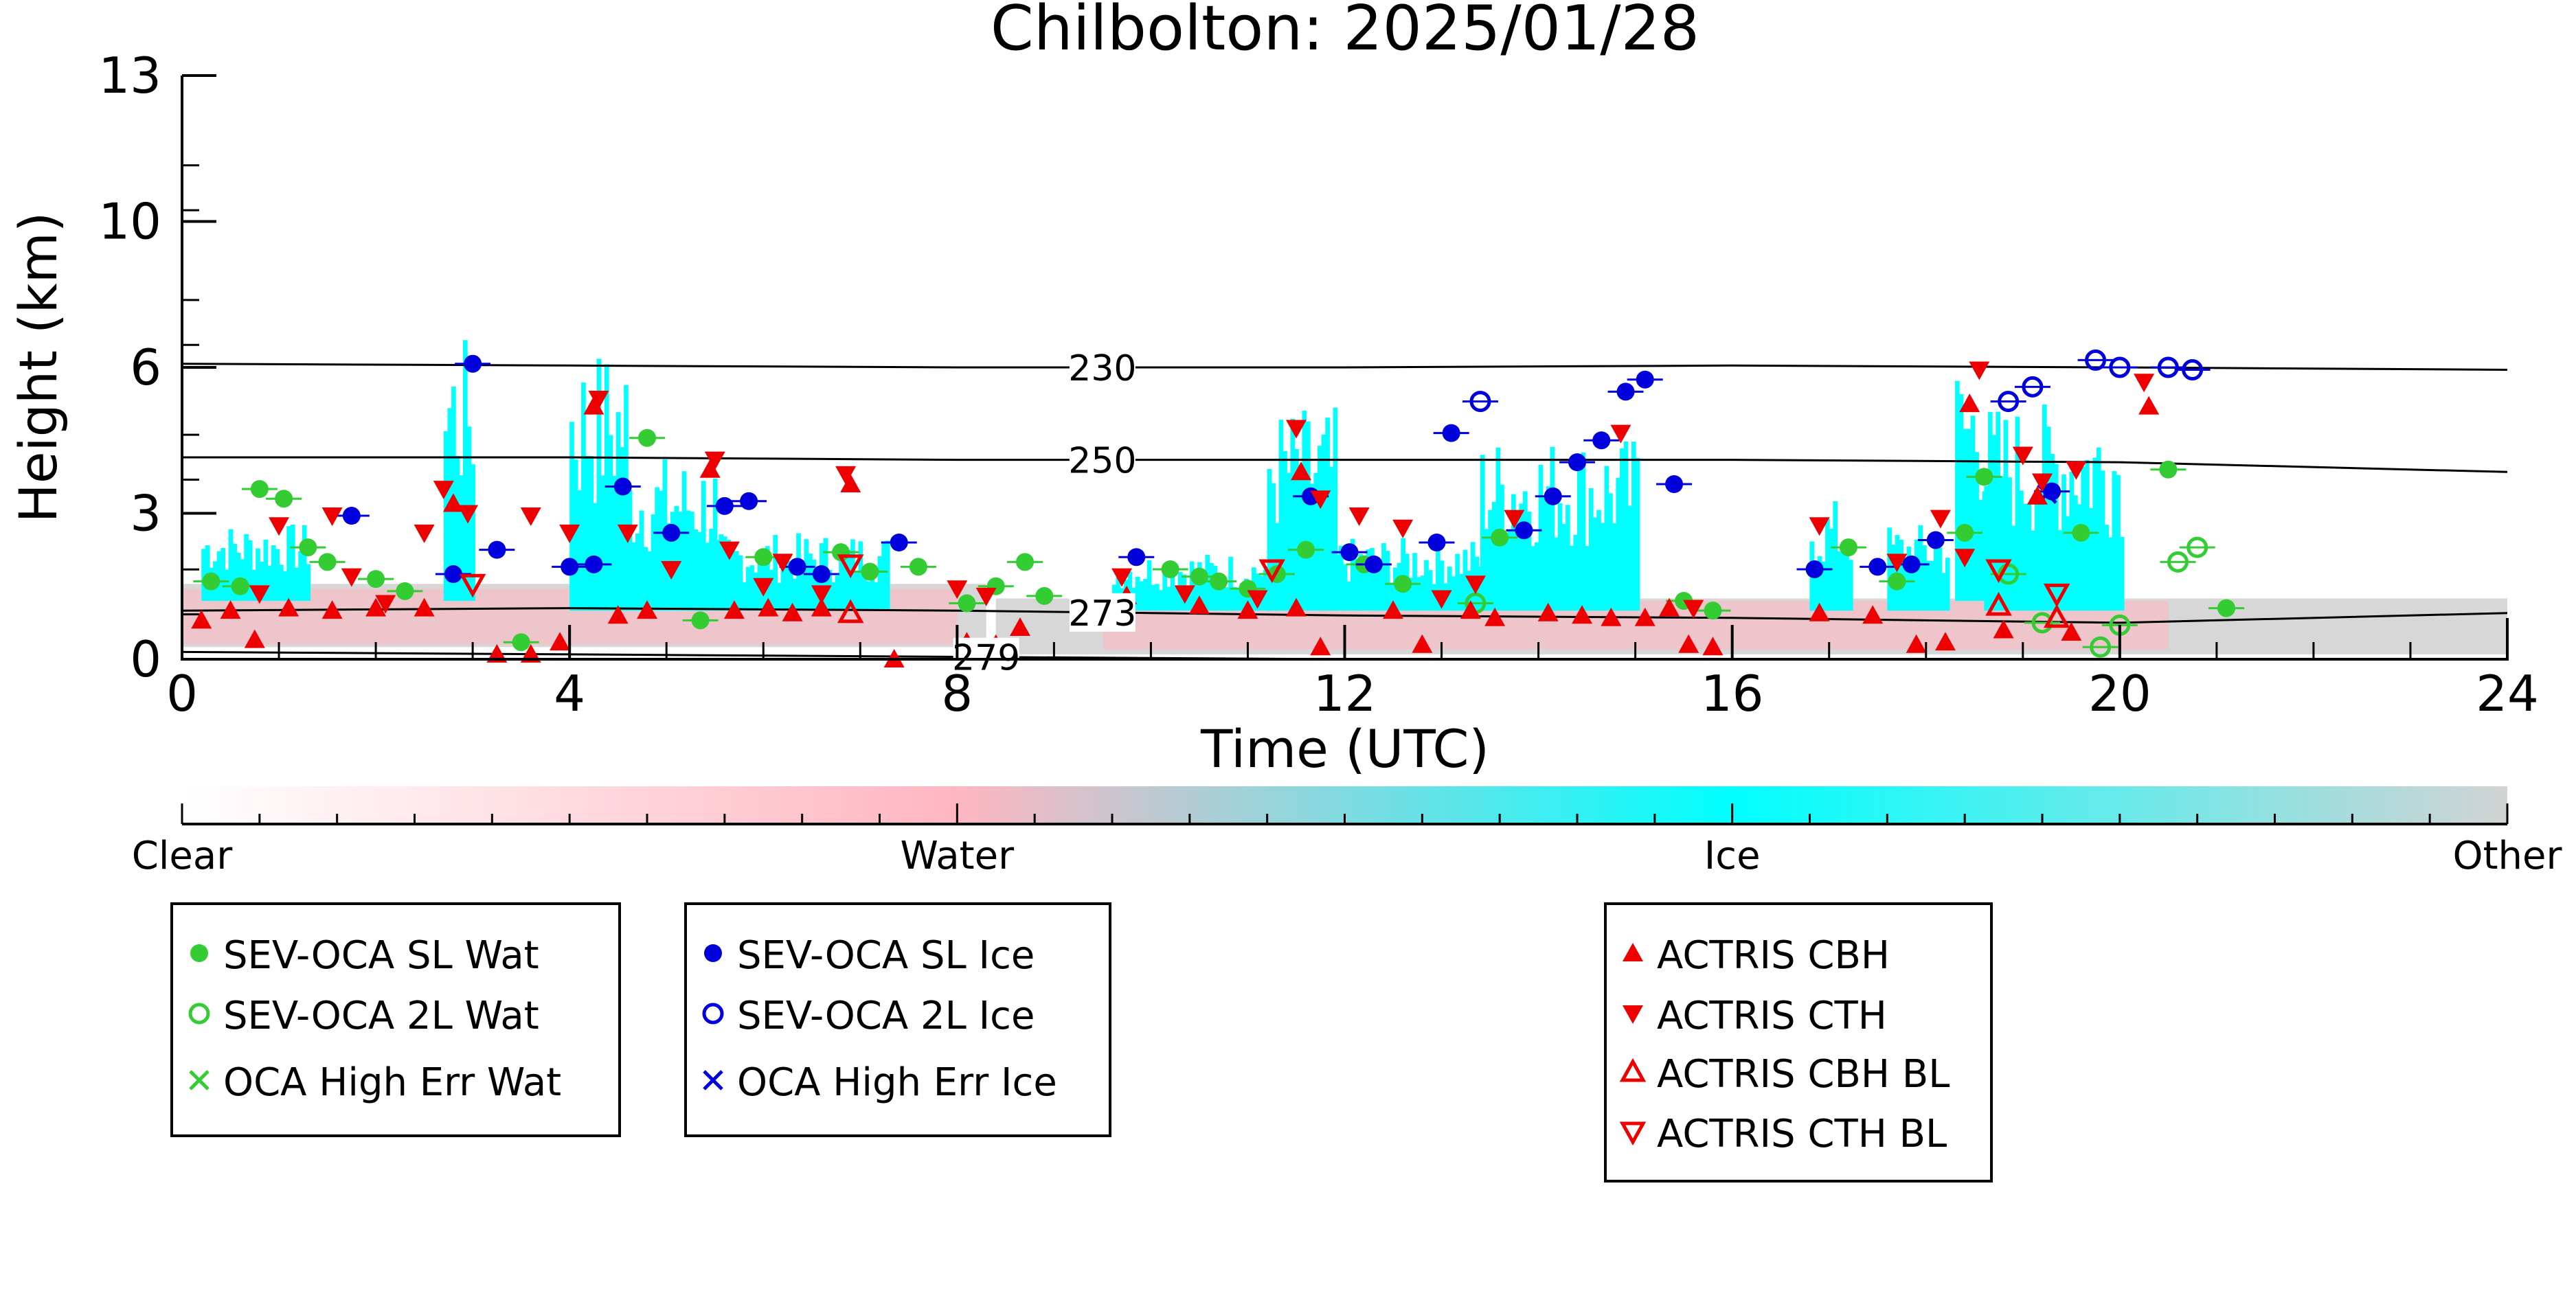 This screenshot has width=2576, height=1291. What do you see at coordinates (381, 1016) in the screenshot?
I see `legend-entry: SEV-OCA 2L Wat` at bounding box center [381, 1016].